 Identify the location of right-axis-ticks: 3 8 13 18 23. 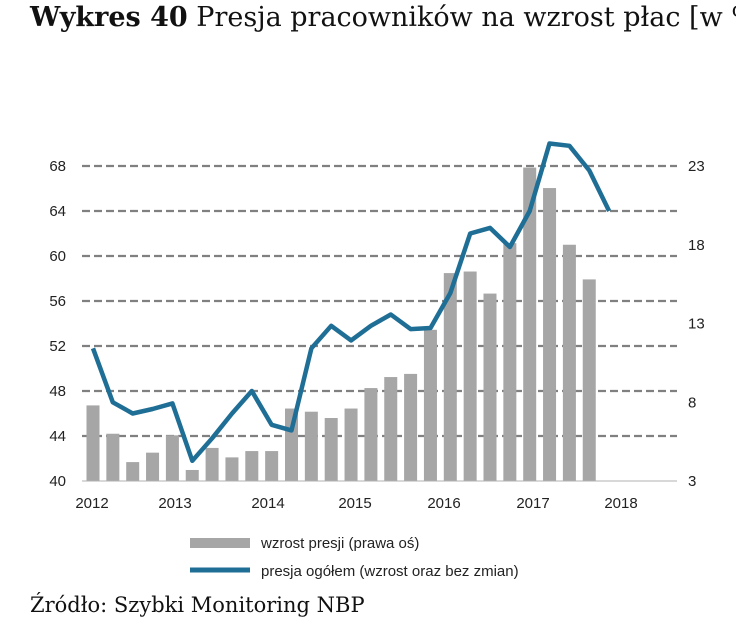
(696, 324).